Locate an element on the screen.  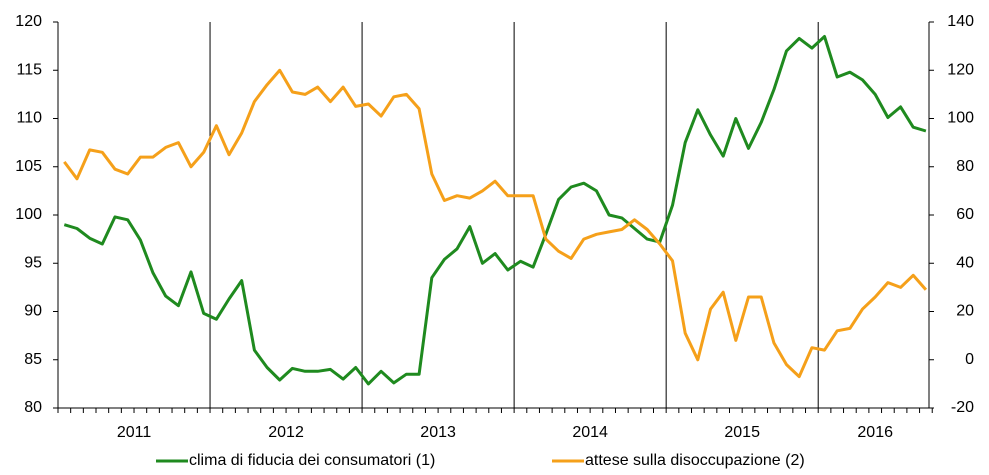
y-tick-label: 120 is located at coordinates (28, 21).